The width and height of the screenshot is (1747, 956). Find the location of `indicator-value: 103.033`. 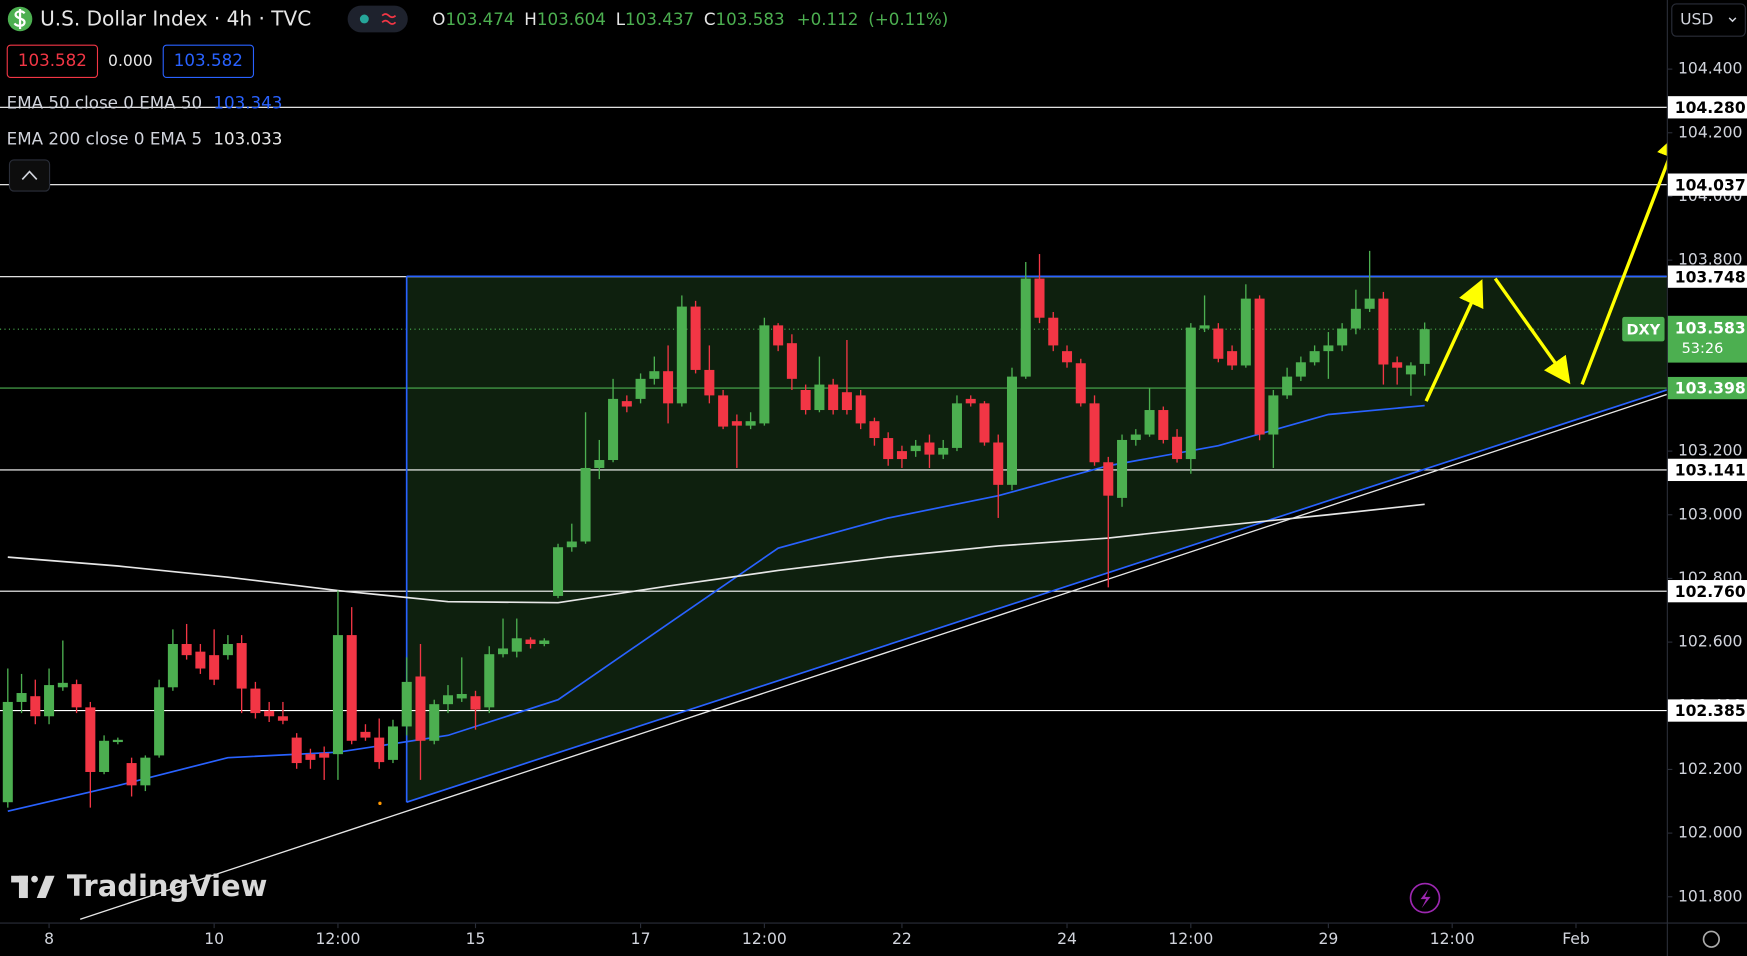

indicator-value: 103.033 is located at coordinates (247, 138).